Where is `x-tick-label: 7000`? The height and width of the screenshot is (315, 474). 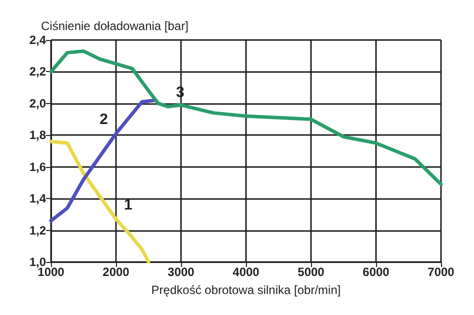 x-tick-label: 7000 is located at coordinates (441, 272).